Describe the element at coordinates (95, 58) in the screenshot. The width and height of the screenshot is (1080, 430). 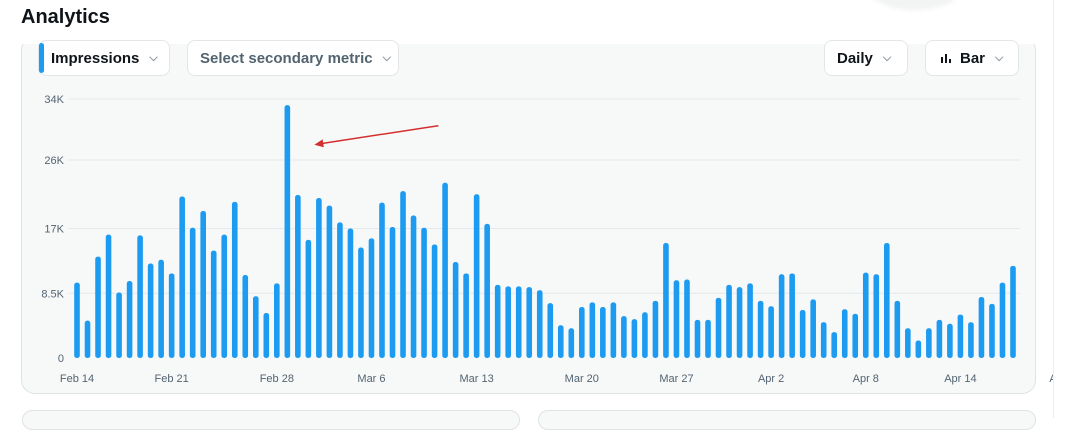
I see `primary-metric-label: Impressions` at that location.